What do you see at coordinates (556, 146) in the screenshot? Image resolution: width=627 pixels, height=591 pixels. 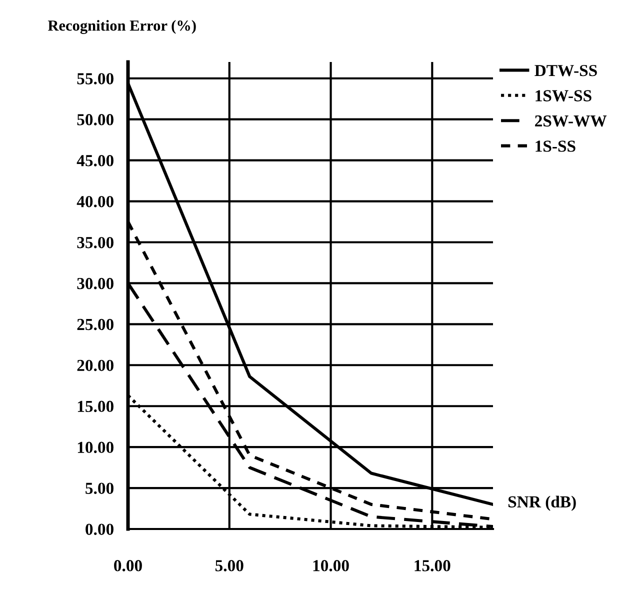 I see `legend-label: 1S-SS` at bounding box center [556, 146].